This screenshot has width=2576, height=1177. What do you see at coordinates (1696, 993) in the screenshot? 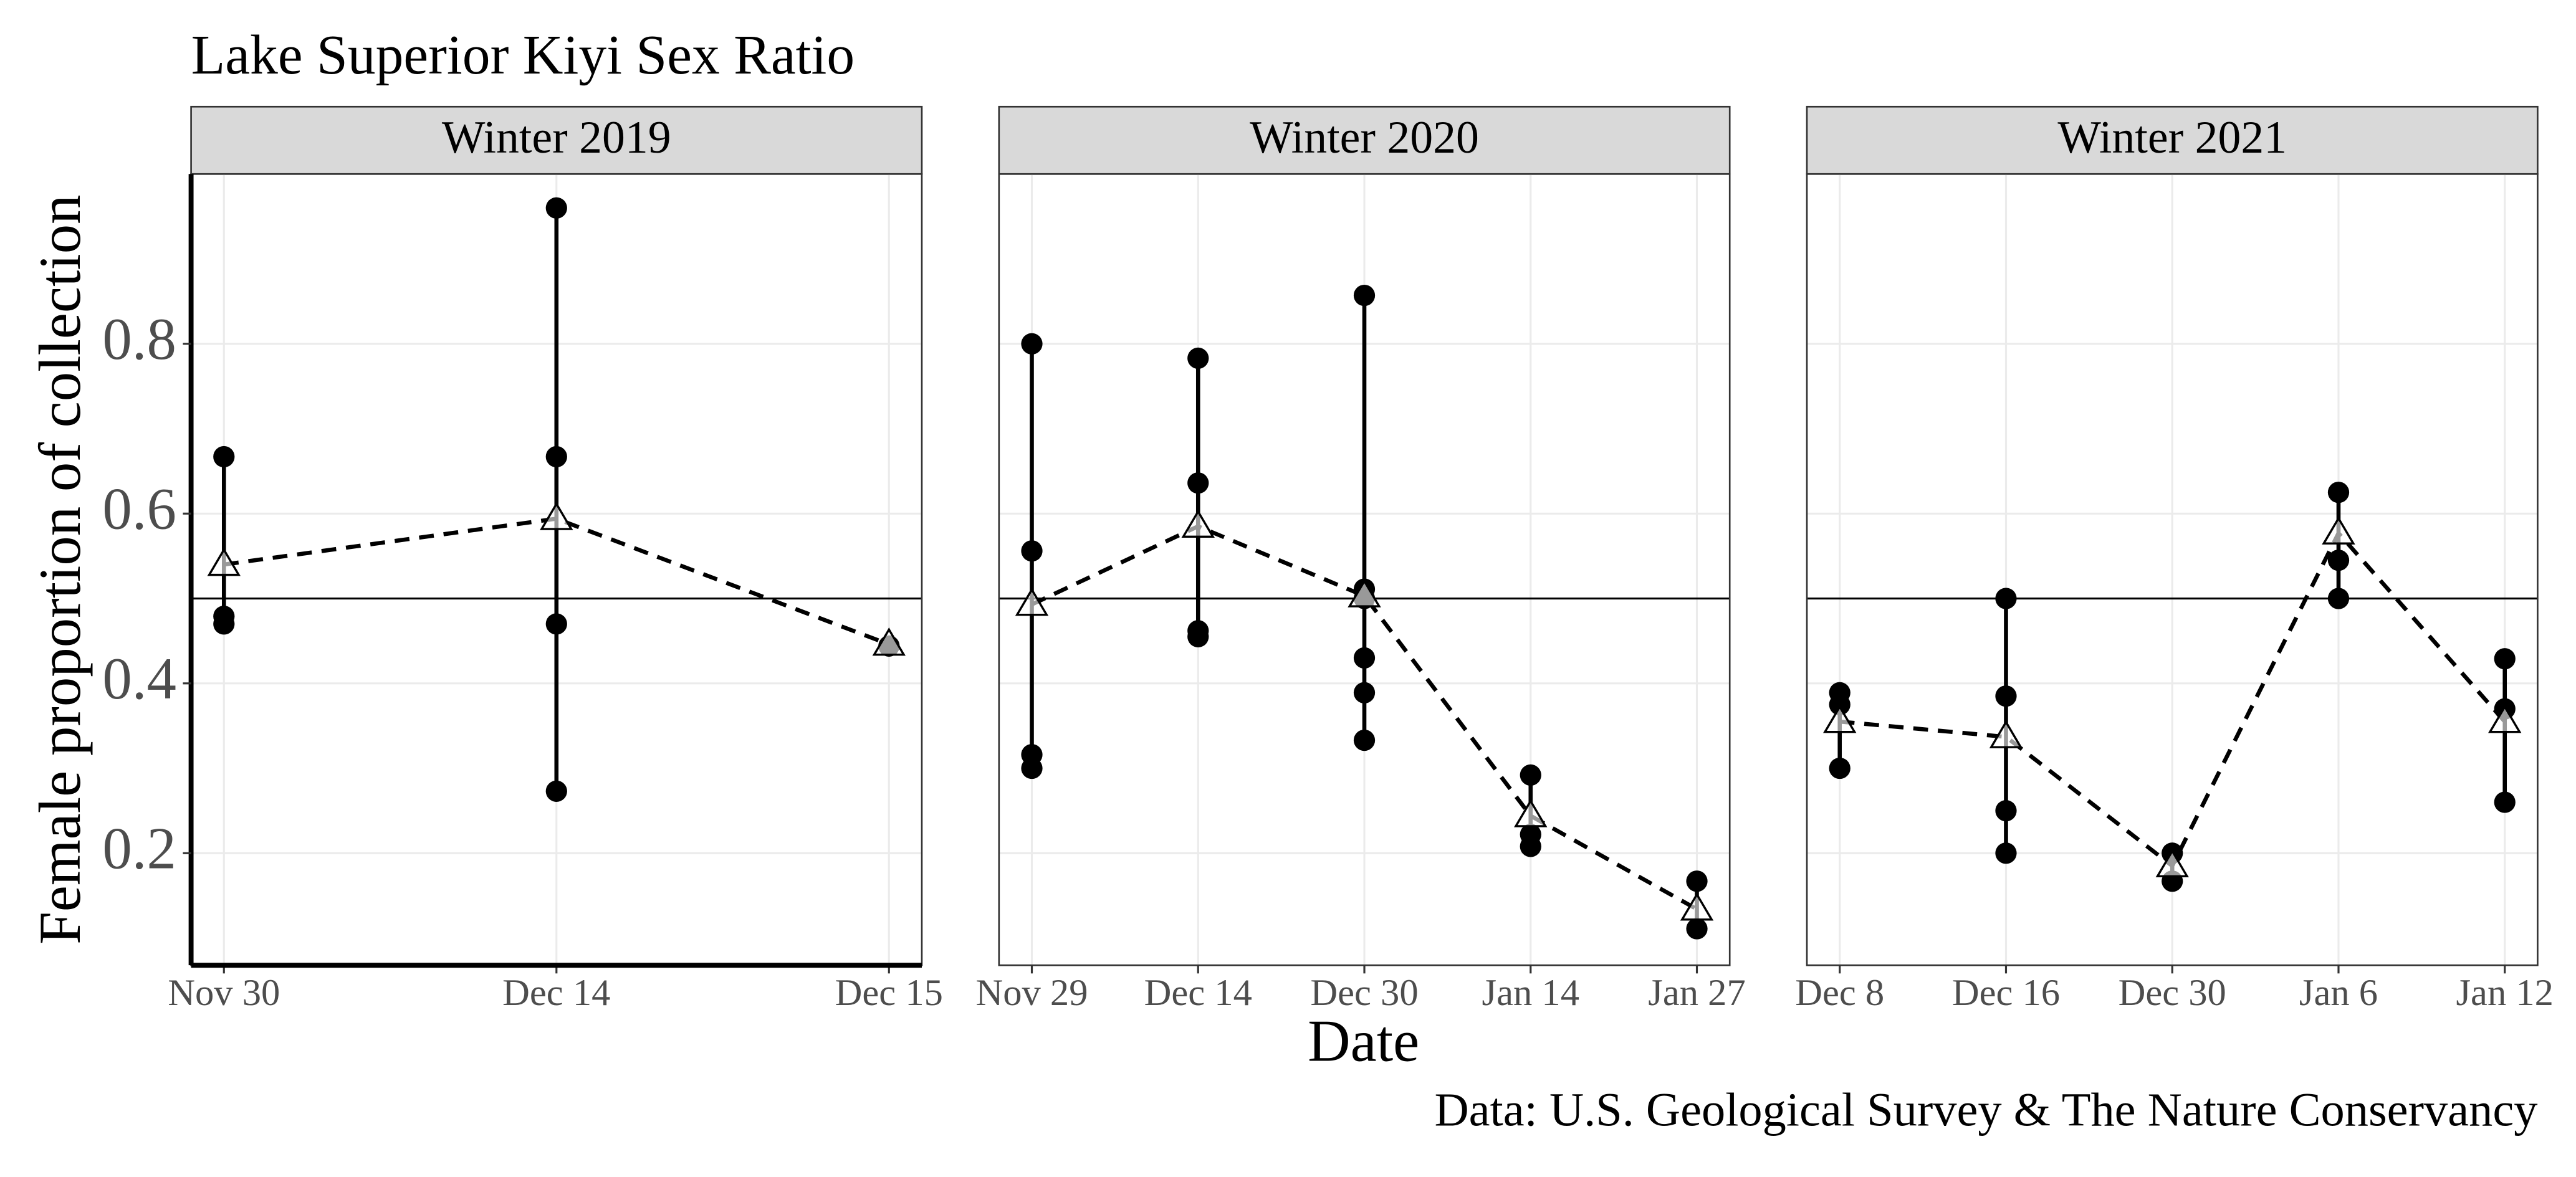
I see `x-tick-label: Jan 27` at bounding box center [1696, 993].